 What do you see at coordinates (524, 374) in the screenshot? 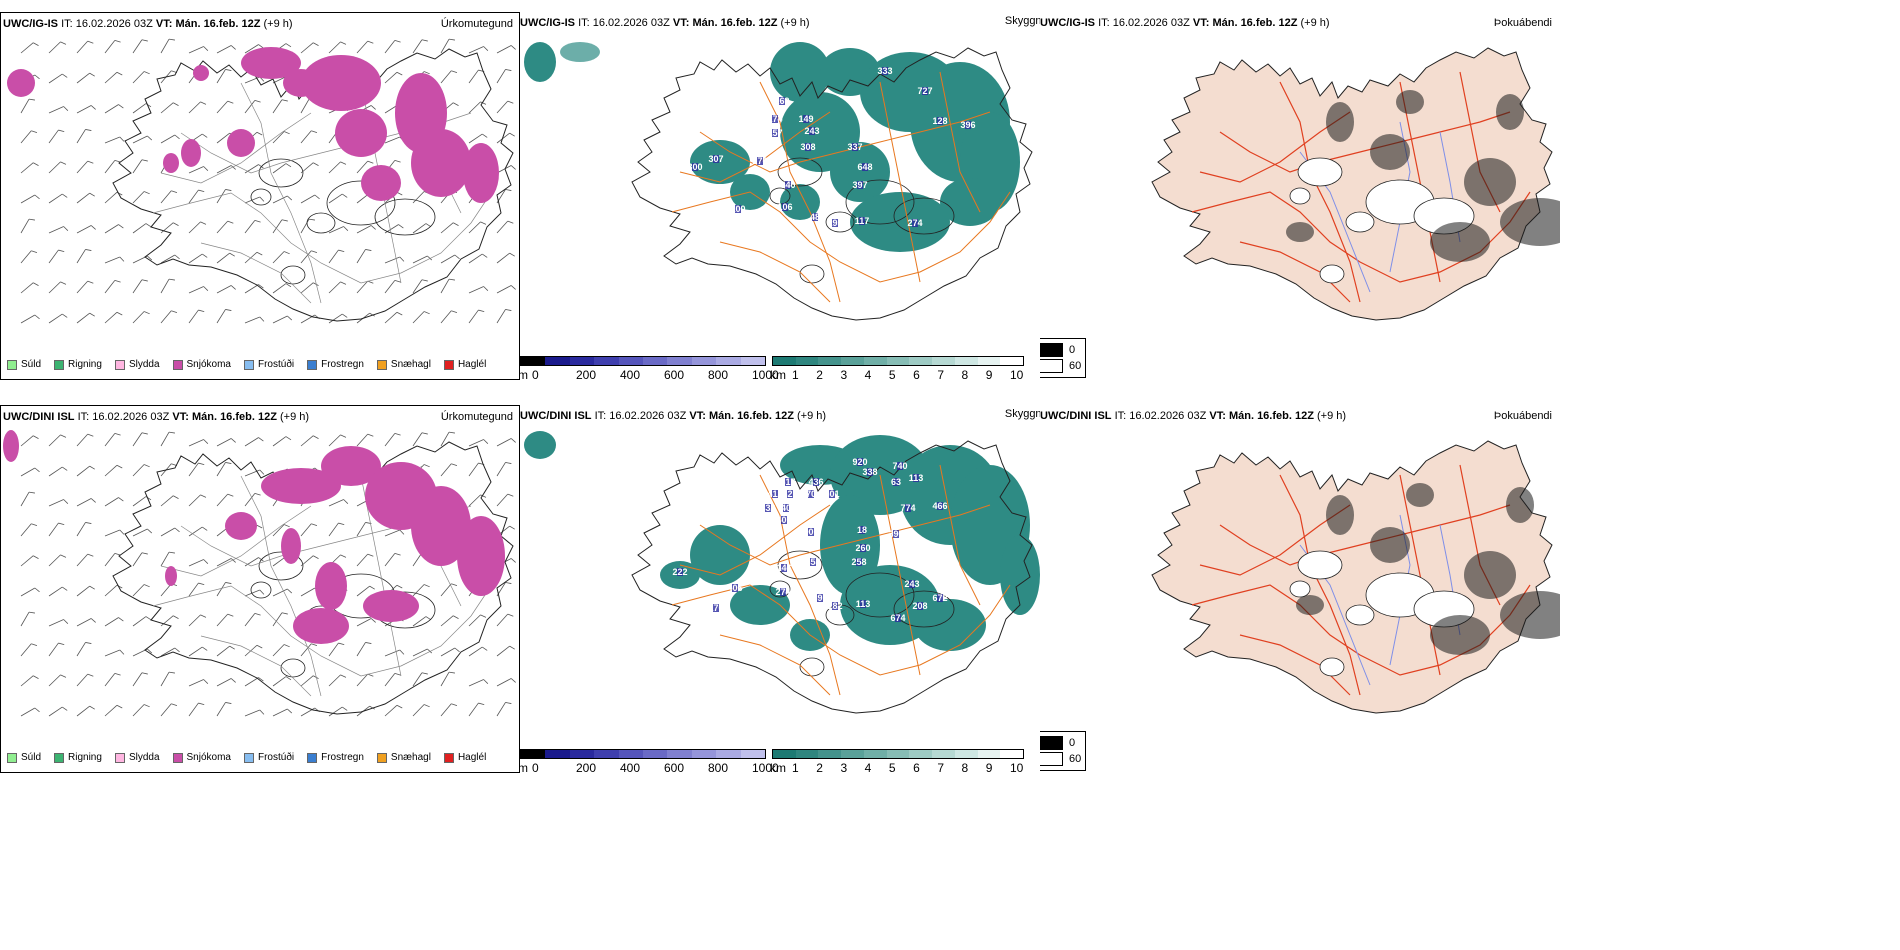
I see `colorbar-unit: m` at bounding box center [524, 374].